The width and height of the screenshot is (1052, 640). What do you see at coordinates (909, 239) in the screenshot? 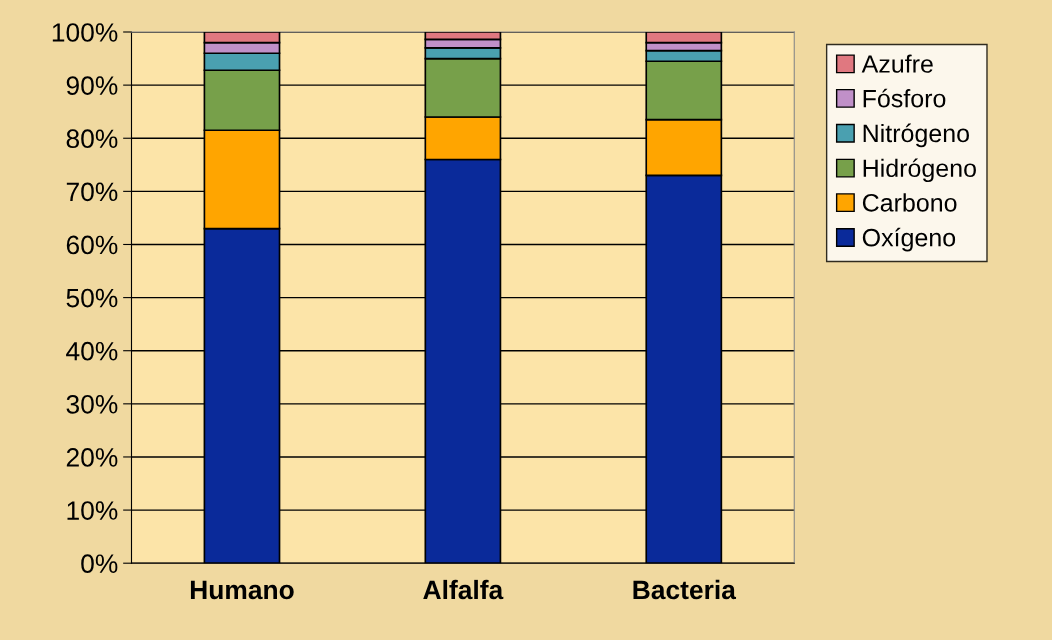
I see `legend-label: Oxígeno` at bounding box center [909, 239].